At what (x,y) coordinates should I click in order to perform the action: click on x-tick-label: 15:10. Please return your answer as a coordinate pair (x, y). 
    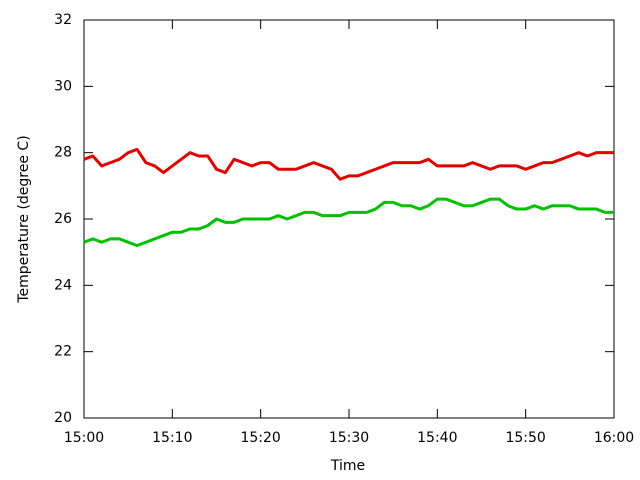
    Looking at the image, I should click on (172, 438).